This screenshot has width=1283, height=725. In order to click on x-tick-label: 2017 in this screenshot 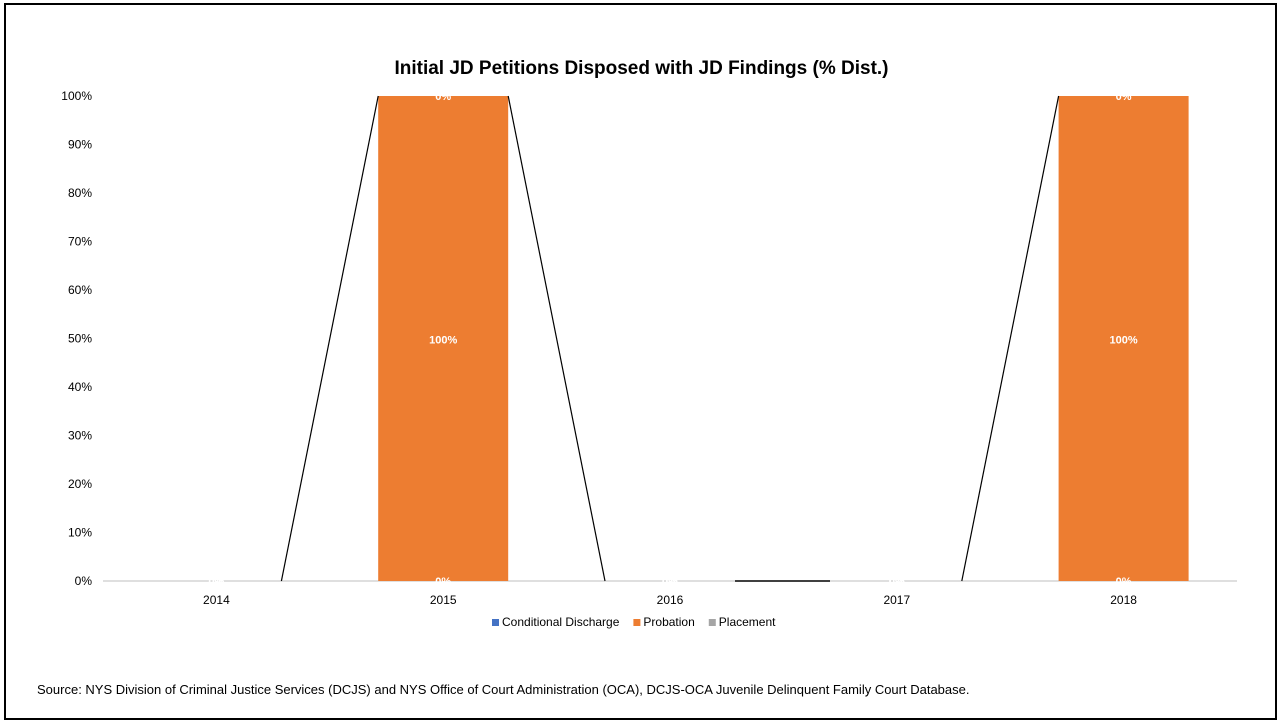, I will do `click(896, 600)`.